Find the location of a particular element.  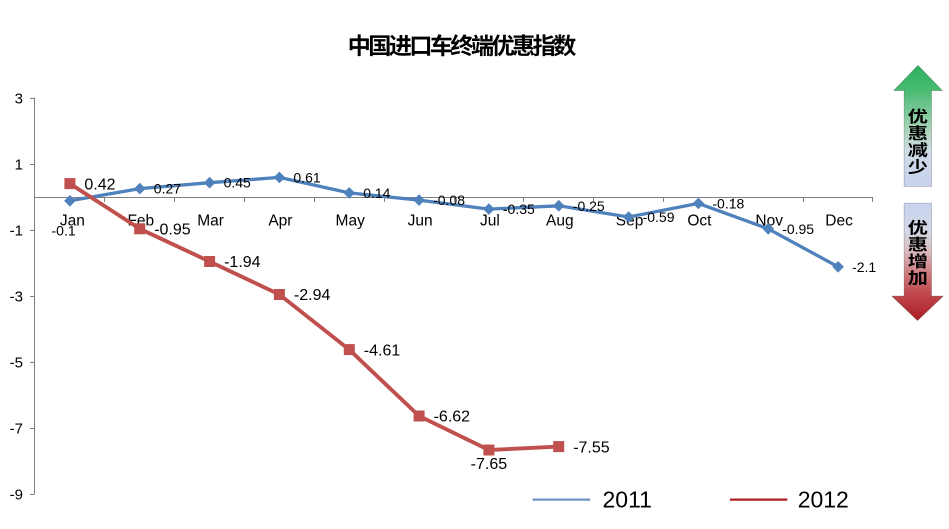

svg-text: Aug is located at coordinates (560, 221).